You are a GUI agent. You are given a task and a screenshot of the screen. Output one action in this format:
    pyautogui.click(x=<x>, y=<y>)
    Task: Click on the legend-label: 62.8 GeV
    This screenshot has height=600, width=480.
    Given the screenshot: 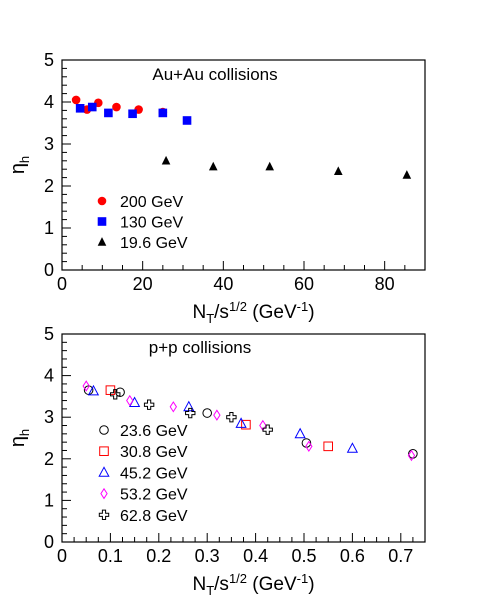 What is the action you would take?
    pyautogui.click(x=154, y=516)
    